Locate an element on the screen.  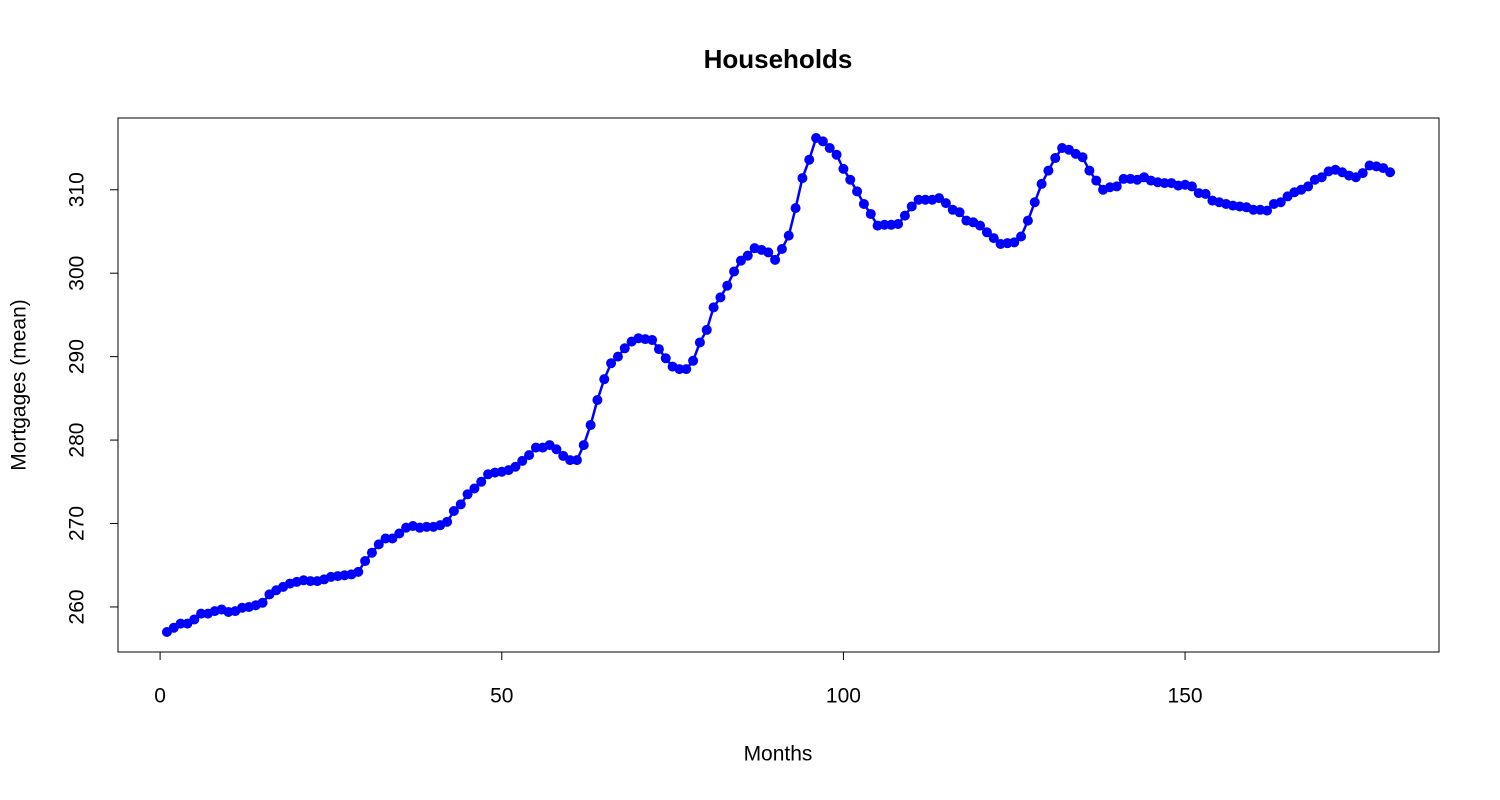
x-tick-label: 150 is located at coordinates (1185, 696).